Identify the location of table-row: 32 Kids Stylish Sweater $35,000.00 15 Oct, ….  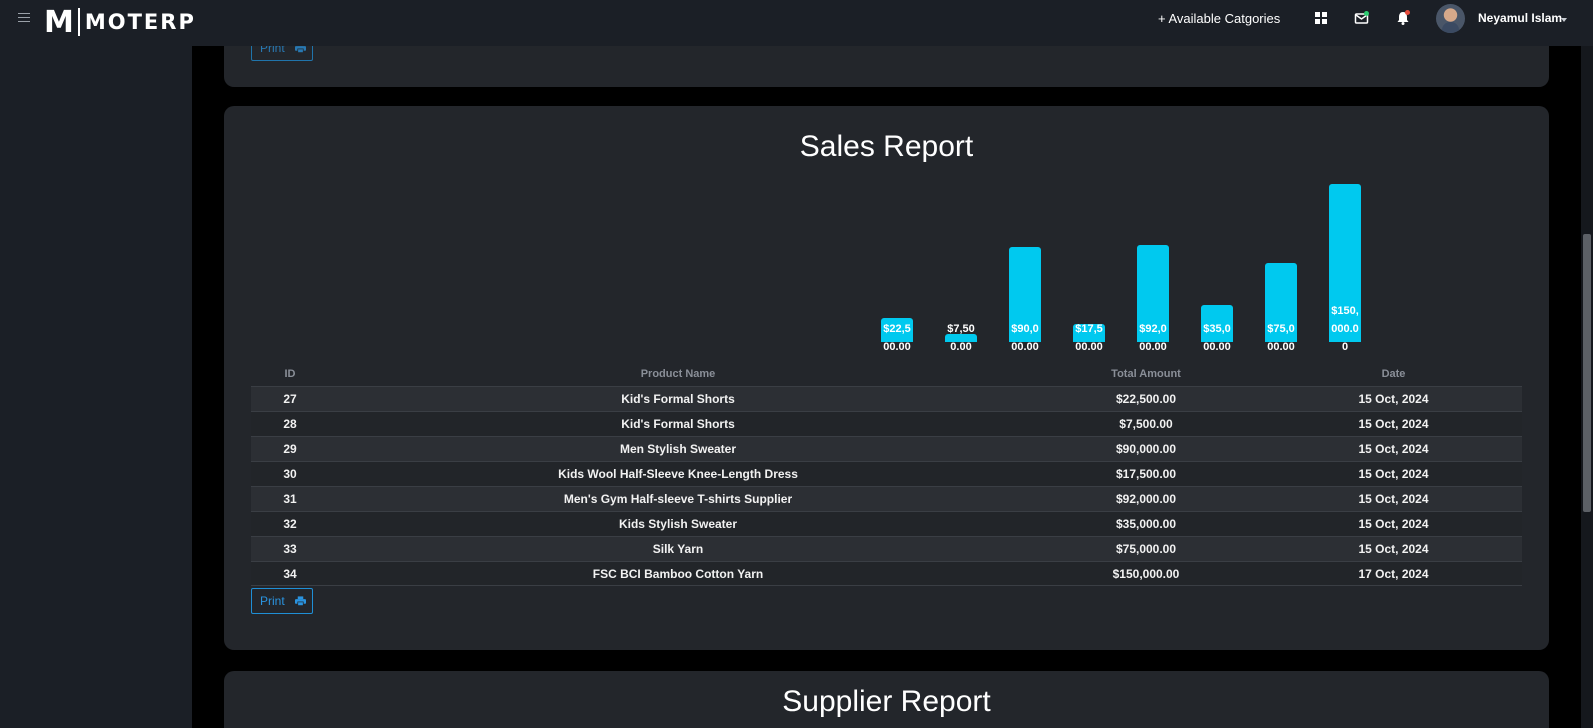
(886, 523).